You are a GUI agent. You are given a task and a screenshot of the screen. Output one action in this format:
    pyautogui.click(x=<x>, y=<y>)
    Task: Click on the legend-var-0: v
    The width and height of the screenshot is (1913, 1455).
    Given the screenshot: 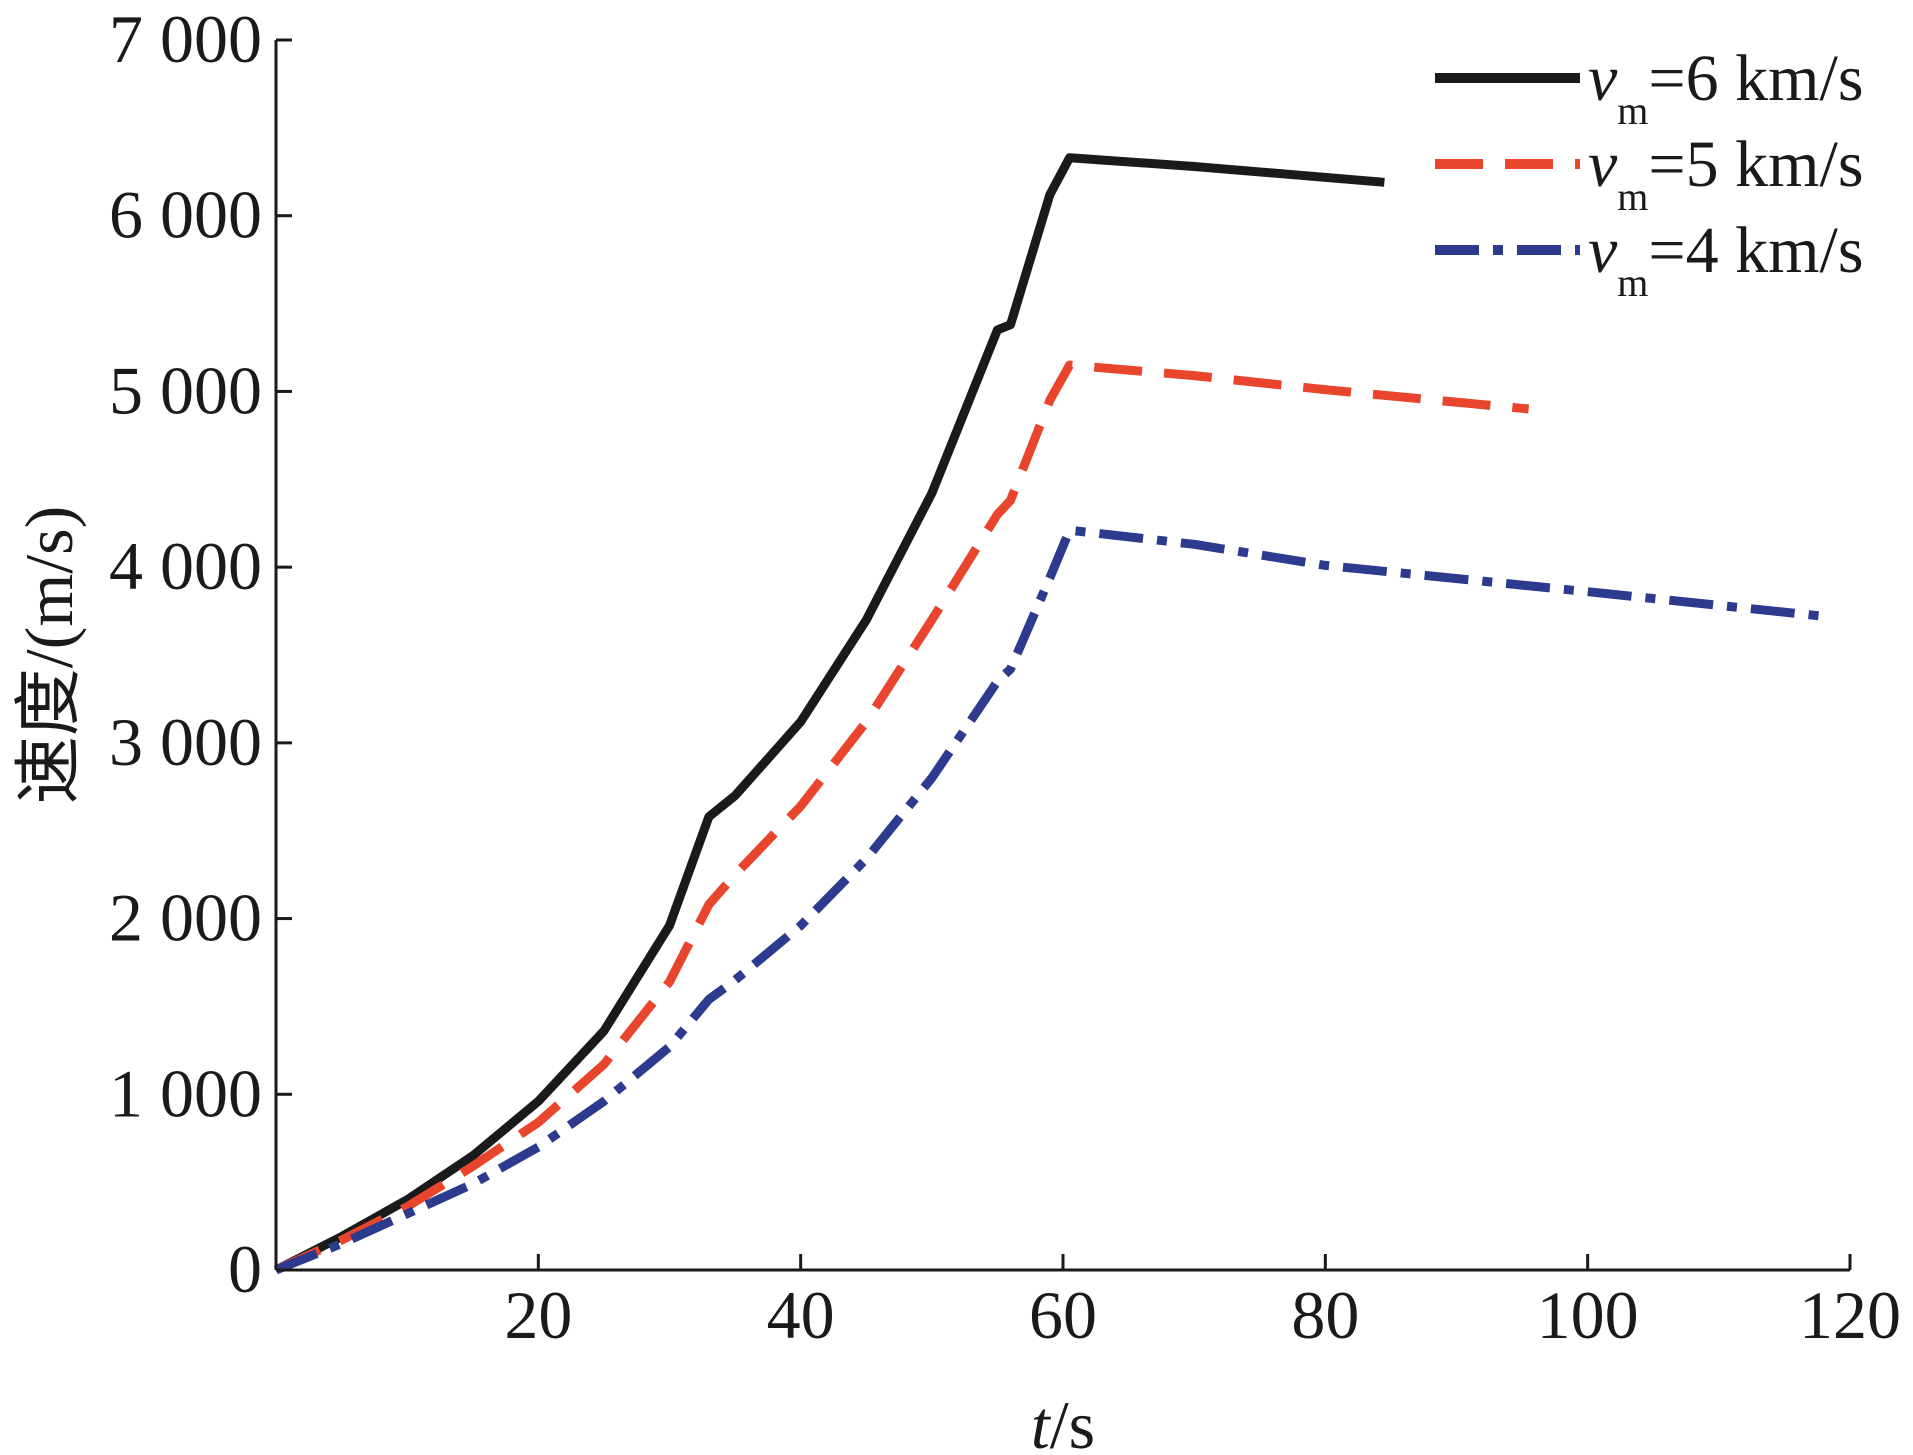 What is the action you would take?
    pyautogui.click(x=1603, y=78)
    